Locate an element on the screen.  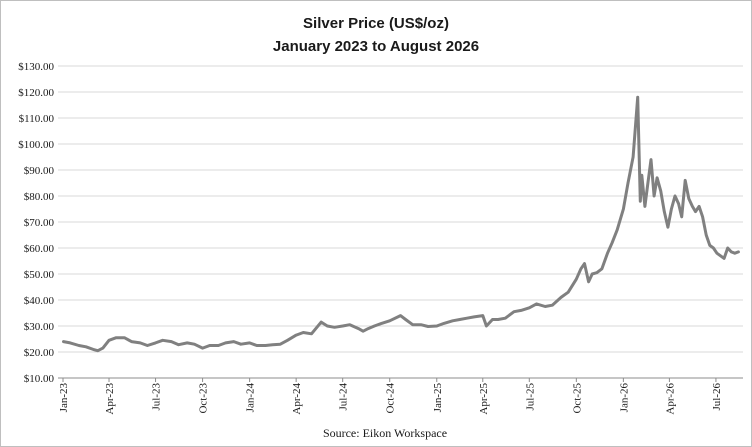
x-tick-label: Jul-23 is located at coordinates (157, 397).